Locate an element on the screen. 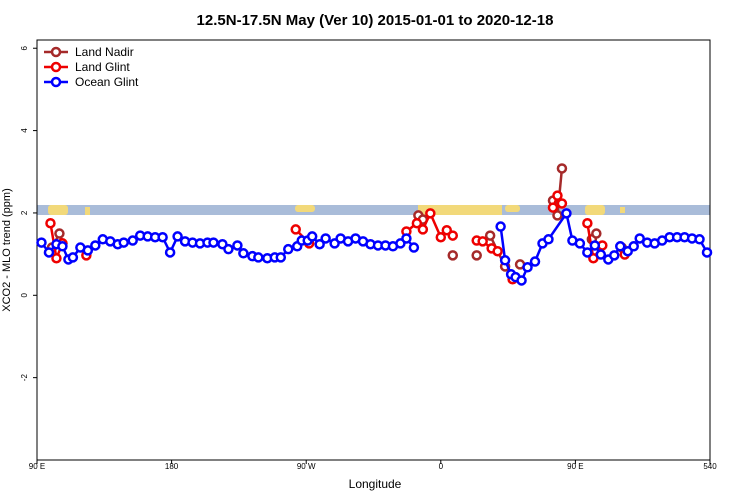  x-tick-label: 540 is located at coordinates (710, 466).